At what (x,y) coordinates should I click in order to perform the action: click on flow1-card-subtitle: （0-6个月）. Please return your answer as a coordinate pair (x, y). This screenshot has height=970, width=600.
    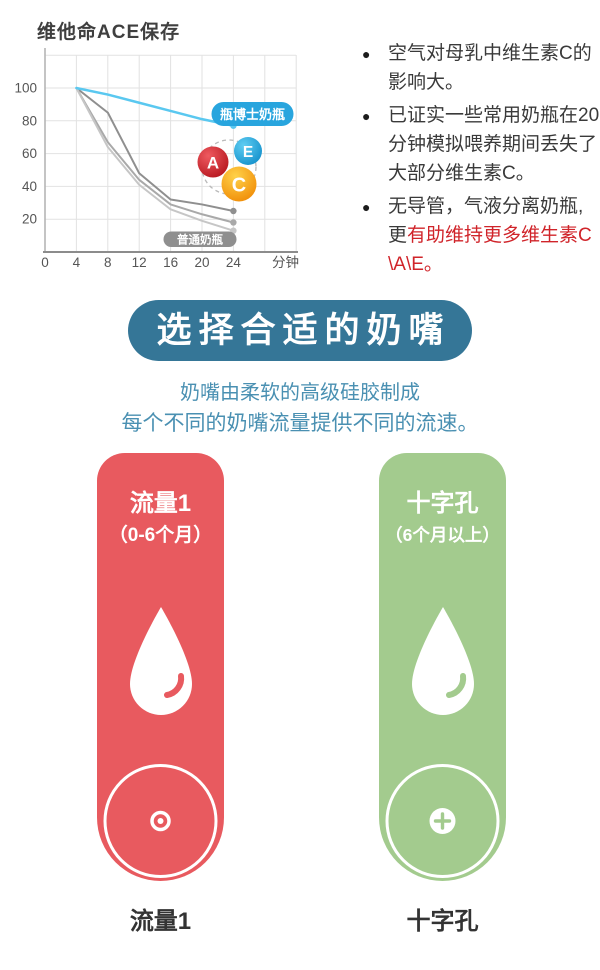
    Looking at the image, I should click on (160, 535).